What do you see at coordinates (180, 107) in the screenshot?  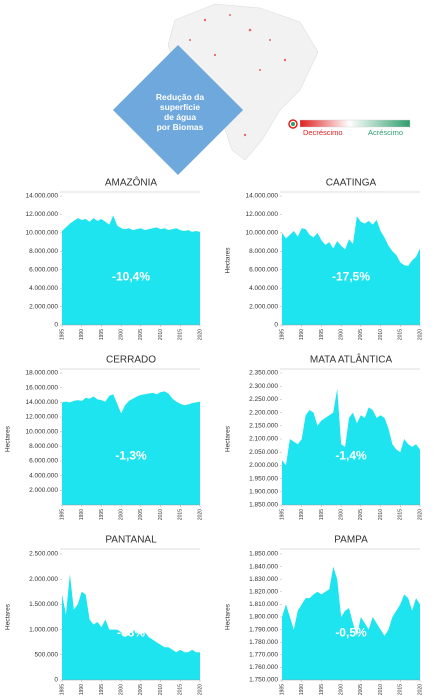 I see `title-line: superfície` at bounding box center [180, 107].